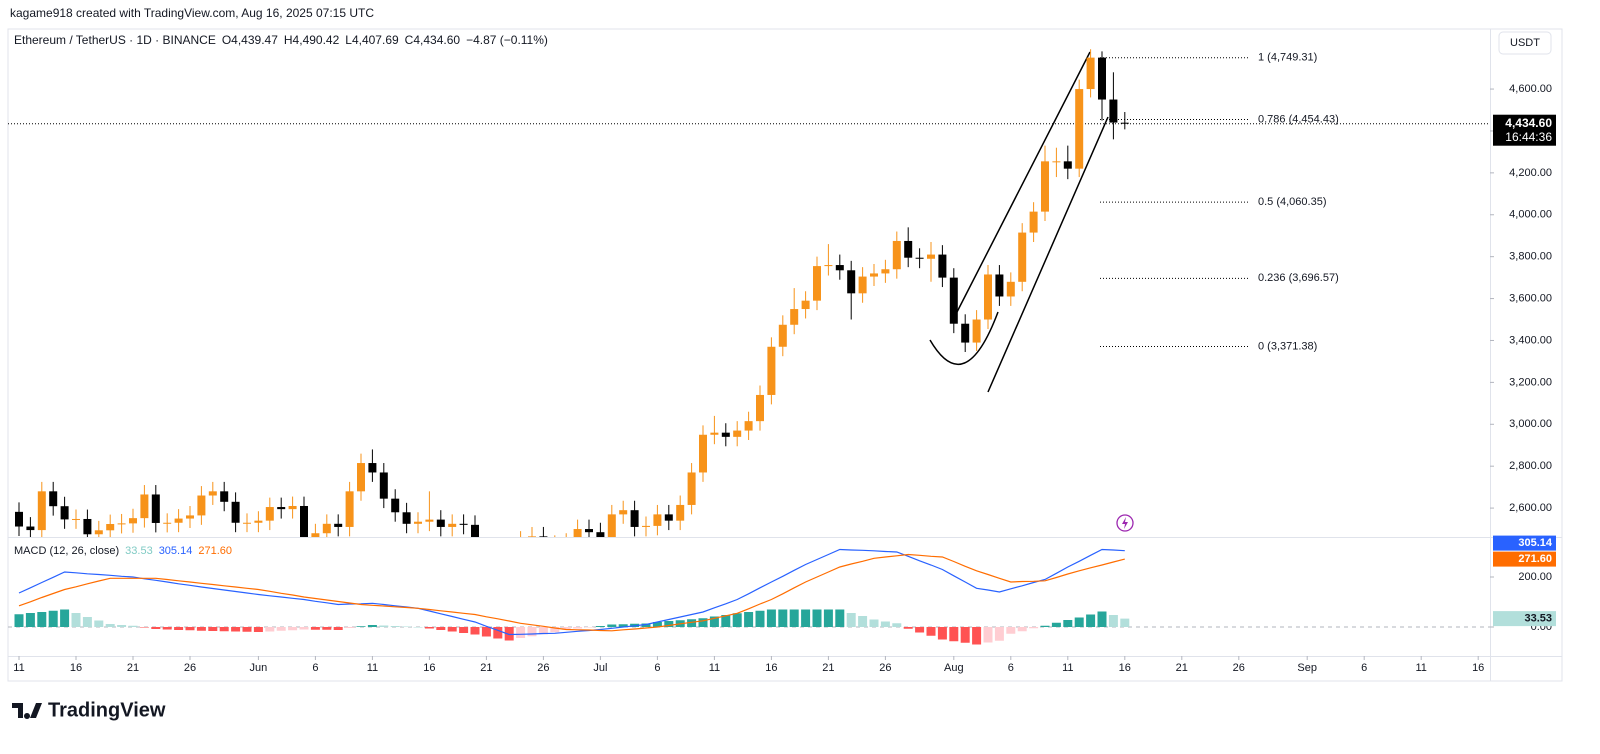 The width and height of the screenshot is (1600, 754). Describe the element at coordinates (1535, 543) in the screenshot. I see `macd-value-tag: 305.14` at that location.